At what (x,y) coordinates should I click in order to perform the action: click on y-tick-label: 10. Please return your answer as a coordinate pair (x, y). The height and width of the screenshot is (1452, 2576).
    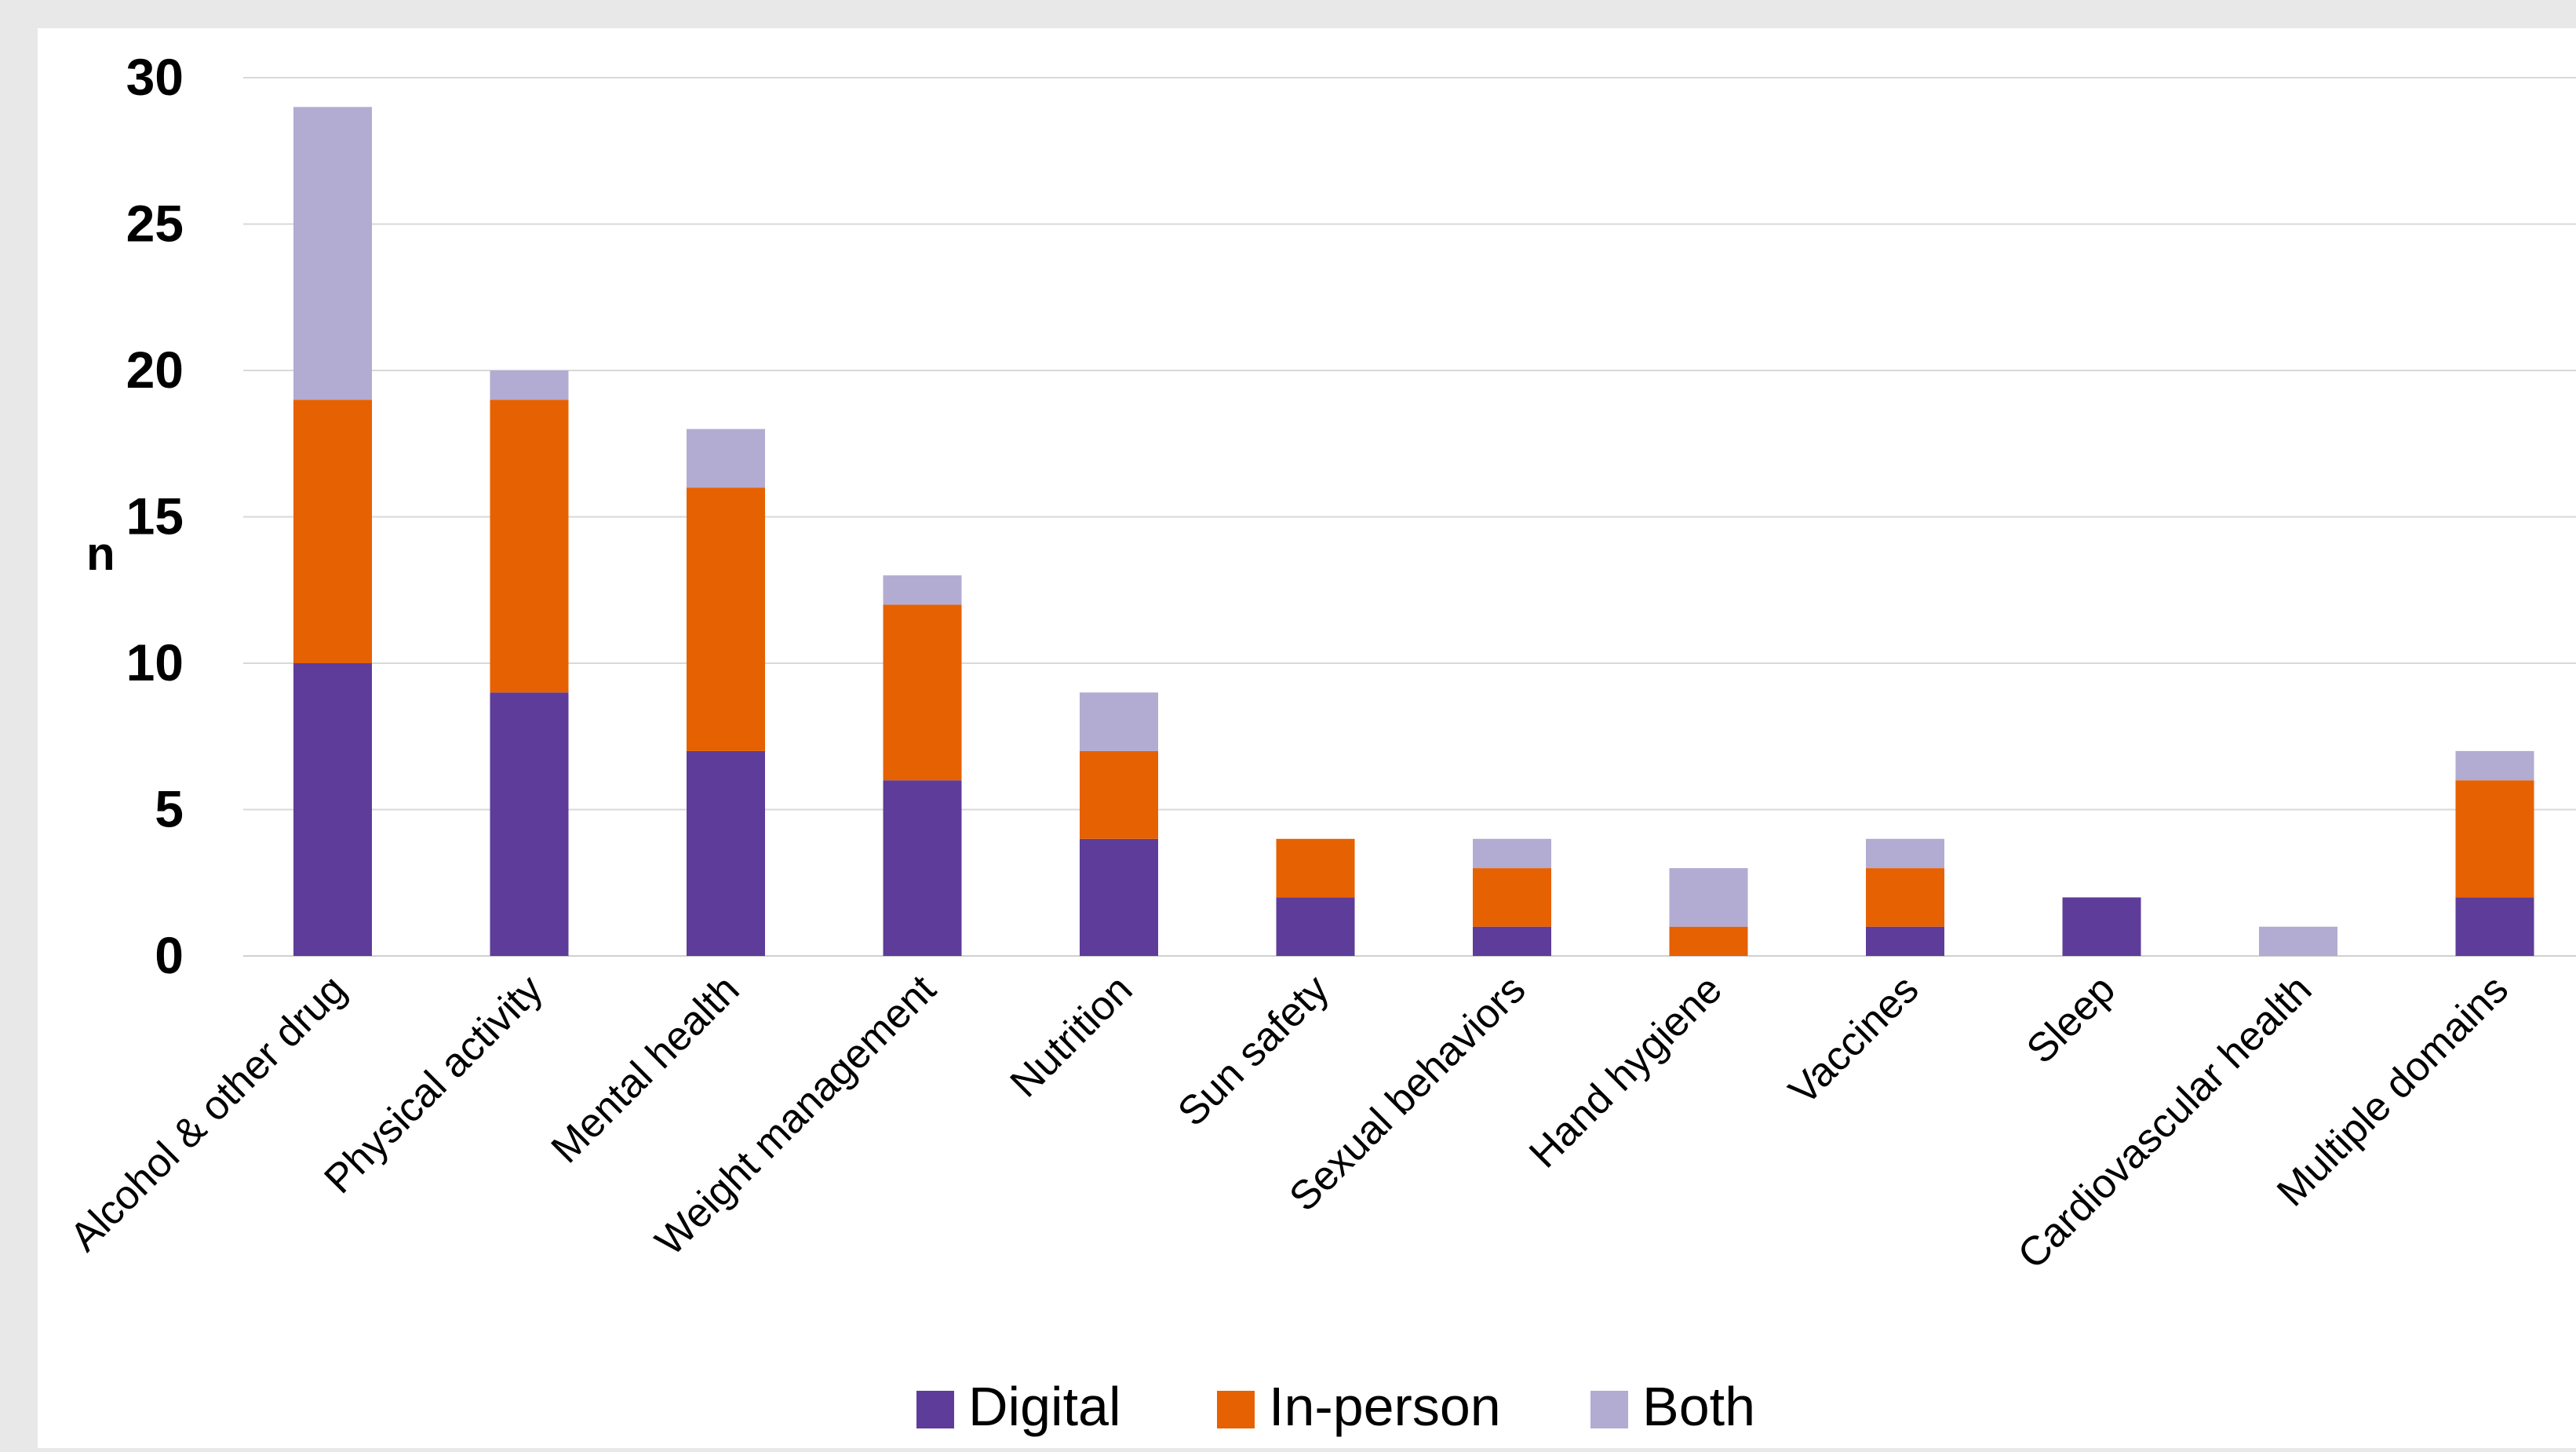
    Looking at the image, I should click on (155, 662).